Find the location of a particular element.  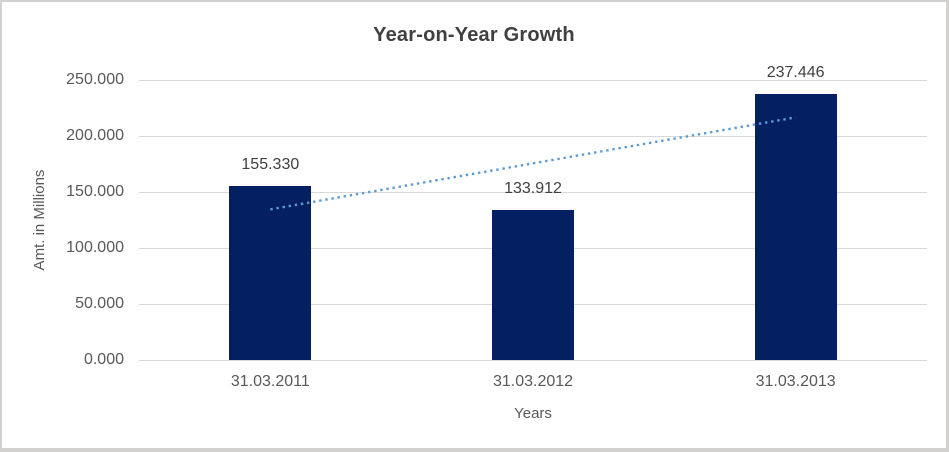

trendline-path is located at coordinates (533, 163).